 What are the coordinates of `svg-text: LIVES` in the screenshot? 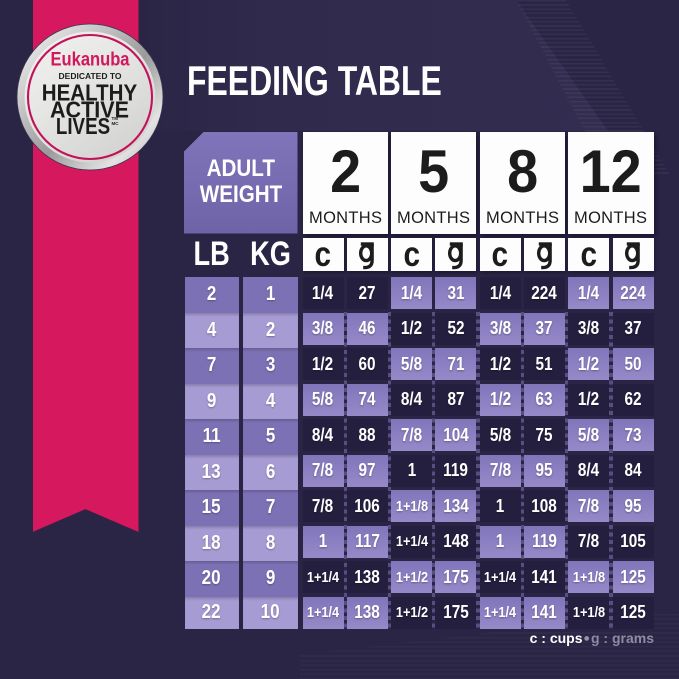 It's located at (83, 126).